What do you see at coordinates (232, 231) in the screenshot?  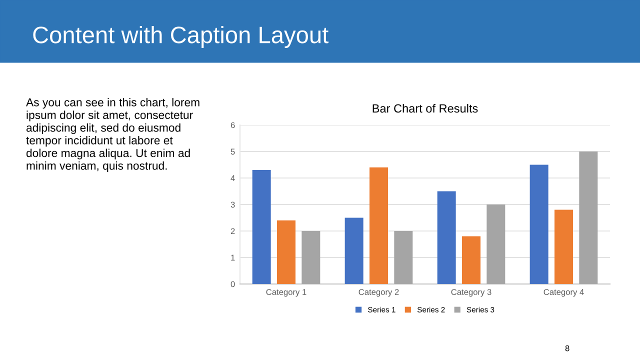 I see `y-tick-label: 2` at bounding box center [232, 231].